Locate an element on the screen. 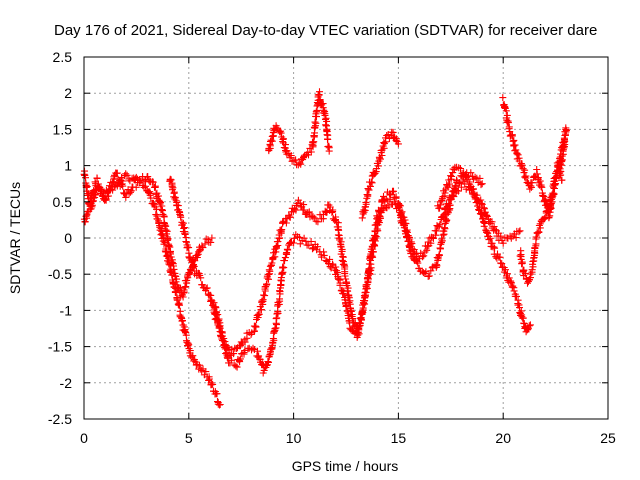 This screenshot has width=640, height=480. y-tick-label: 2 is located at coordinates (68, 93).